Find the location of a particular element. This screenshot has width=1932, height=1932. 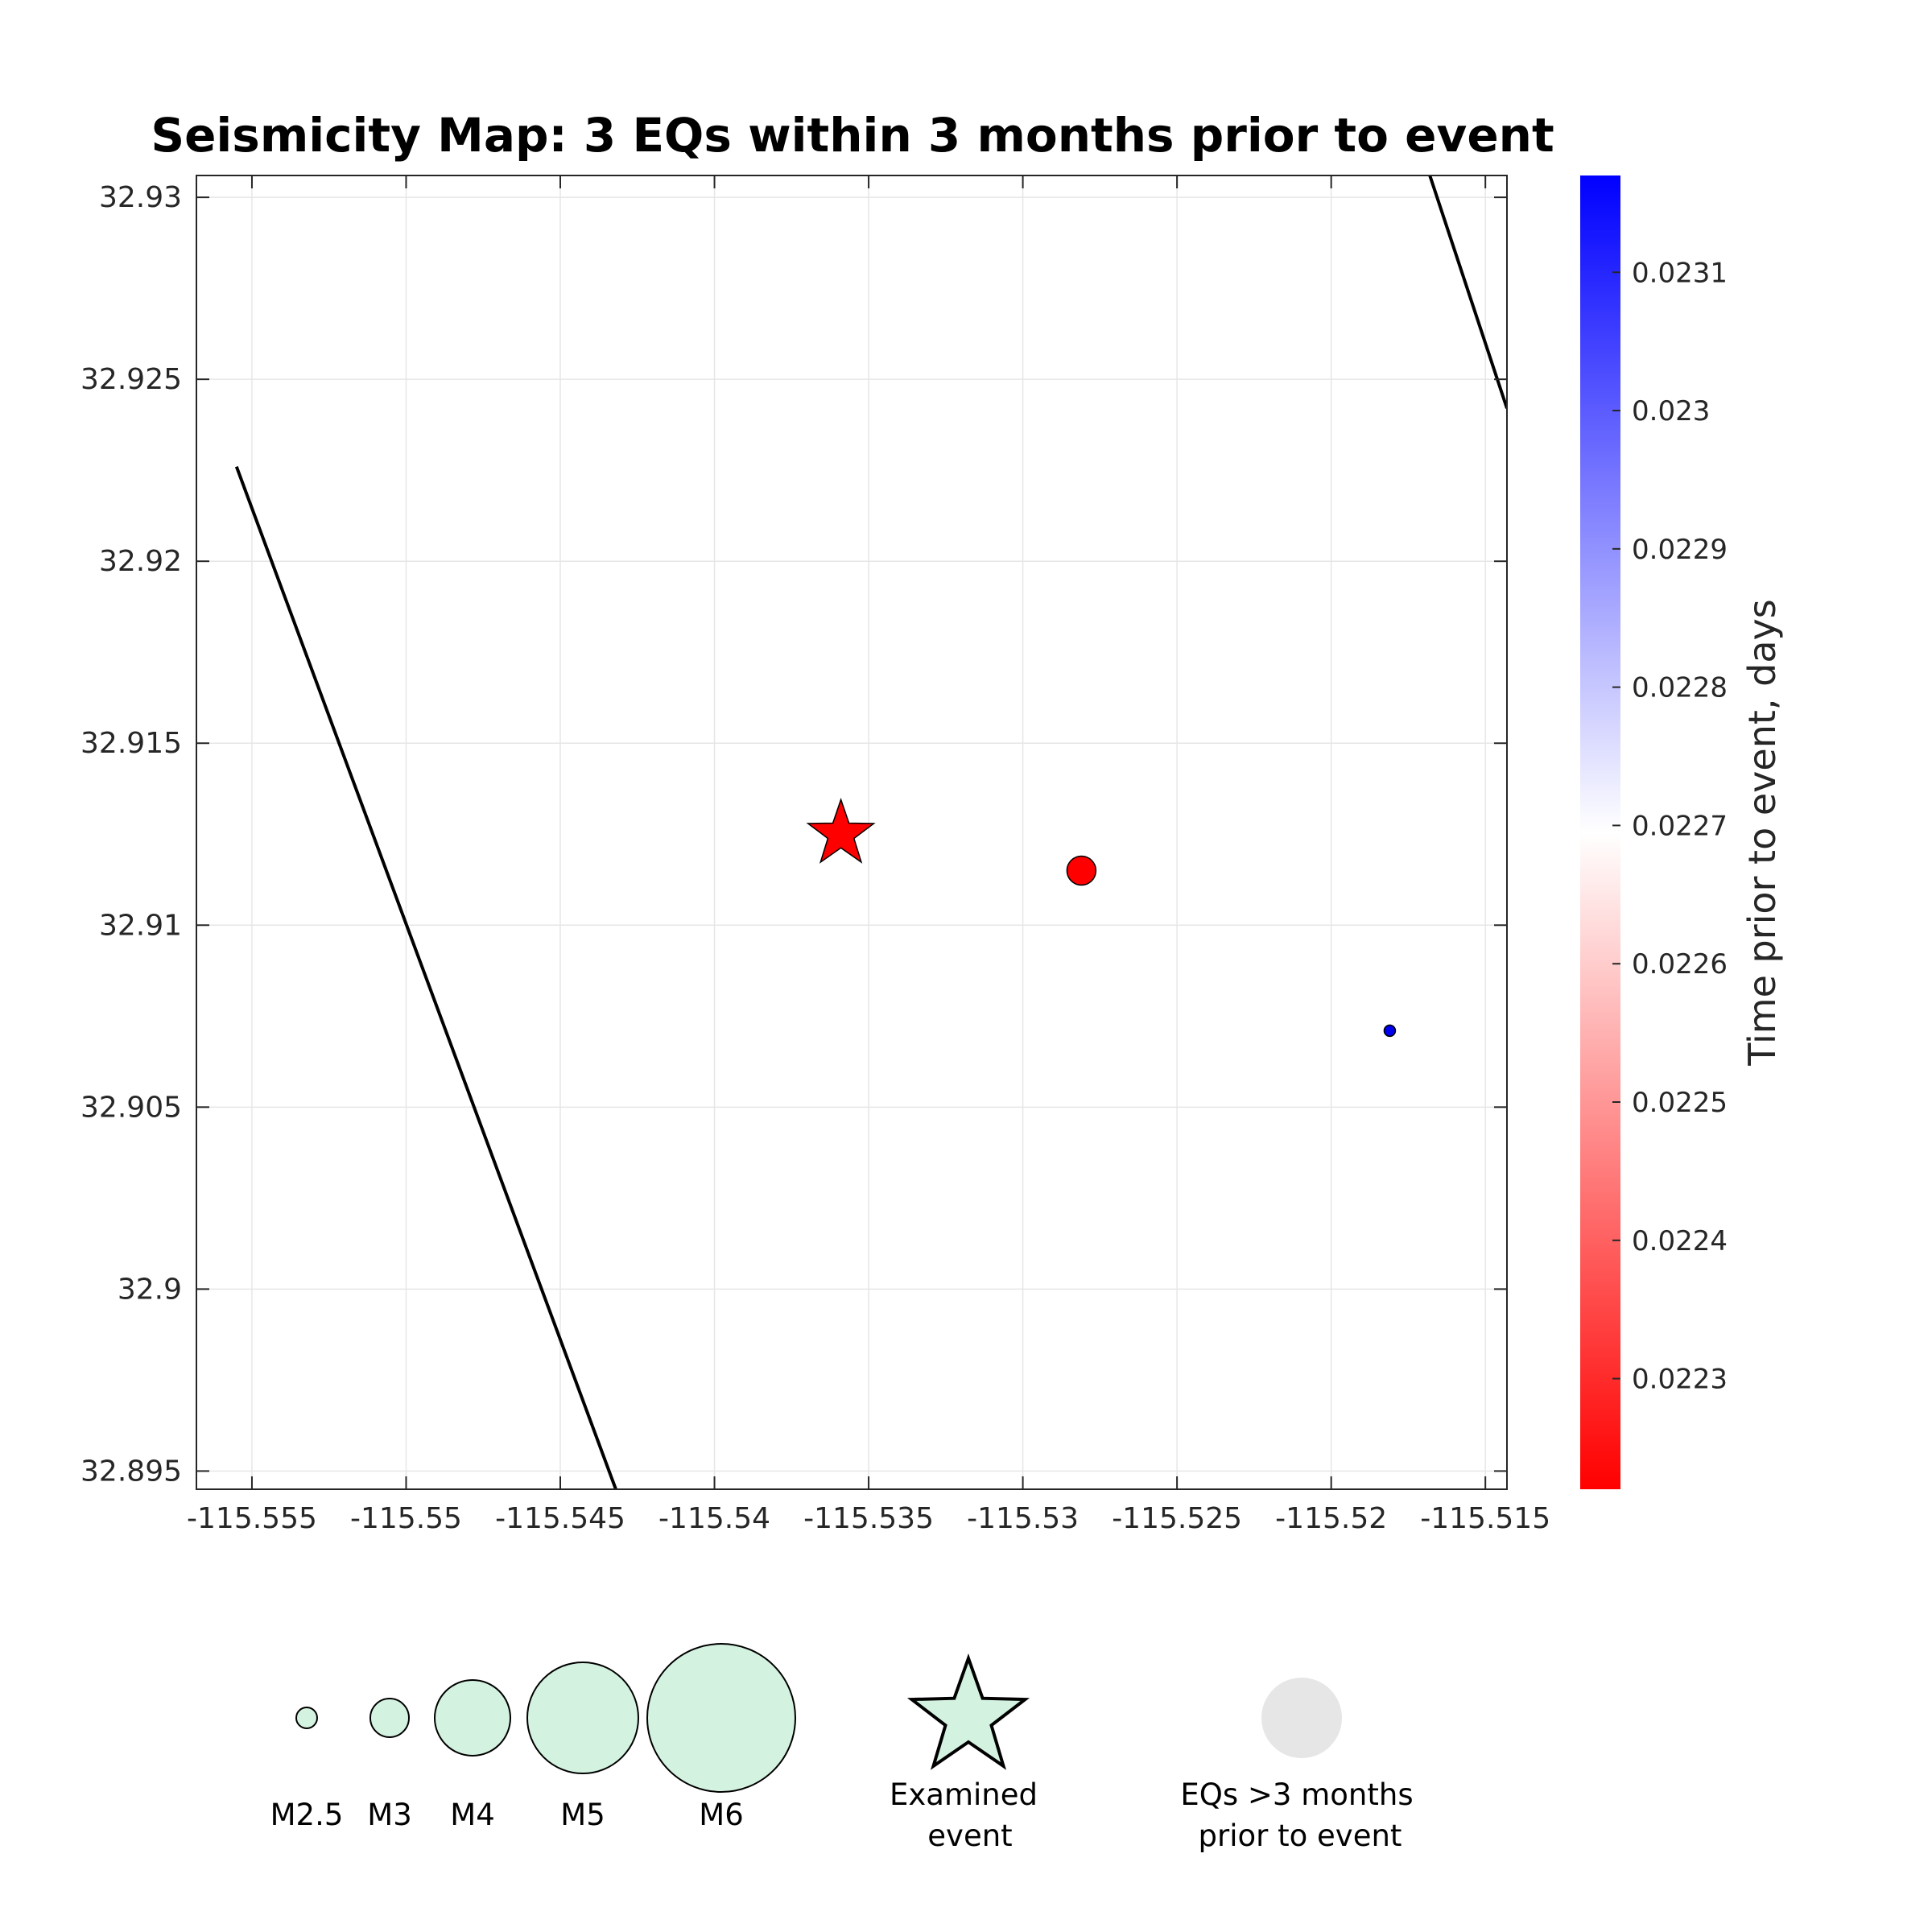

x-tick-label: -115.545 is located at coordinates (560, 1518).